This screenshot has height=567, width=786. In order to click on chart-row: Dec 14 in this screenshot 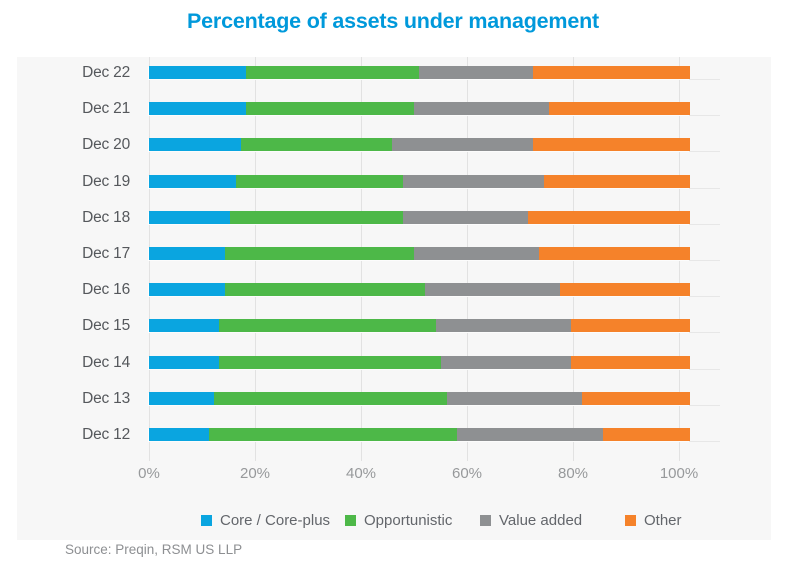, I will do `click(394, 362)`.